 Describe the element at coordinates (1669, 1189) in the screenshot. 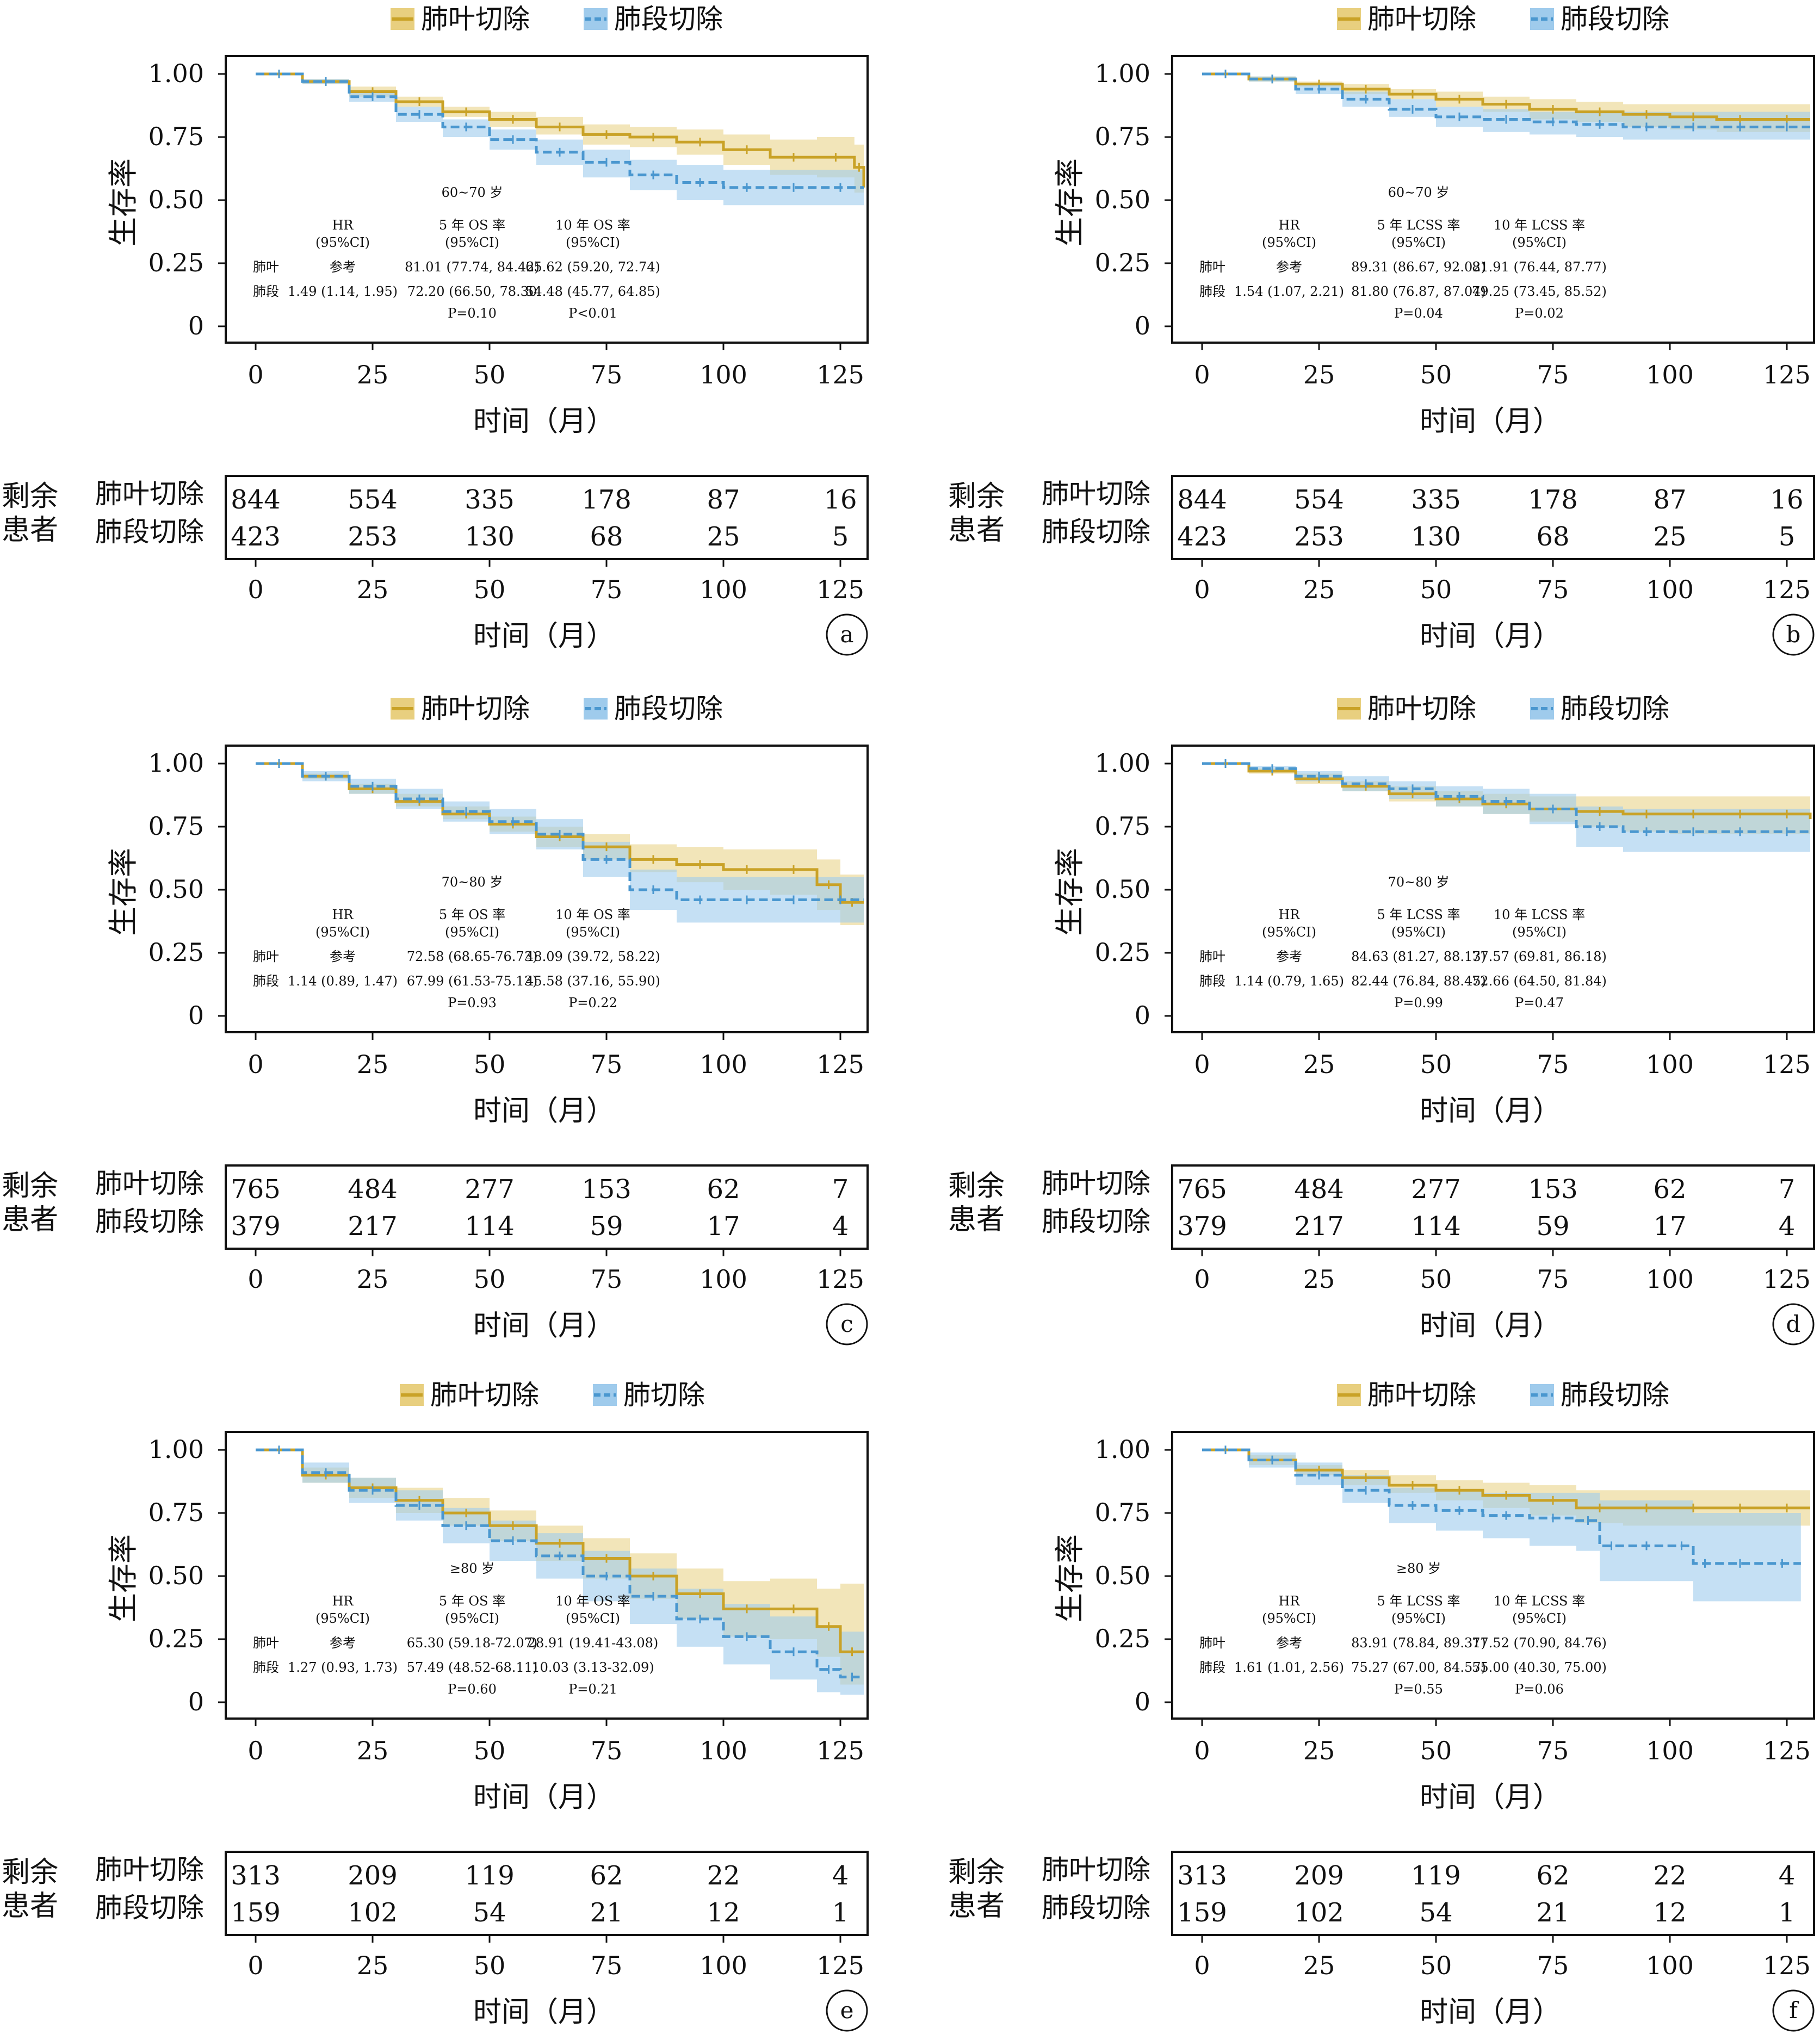

I see `risk-count-lobe: 62` at that location.